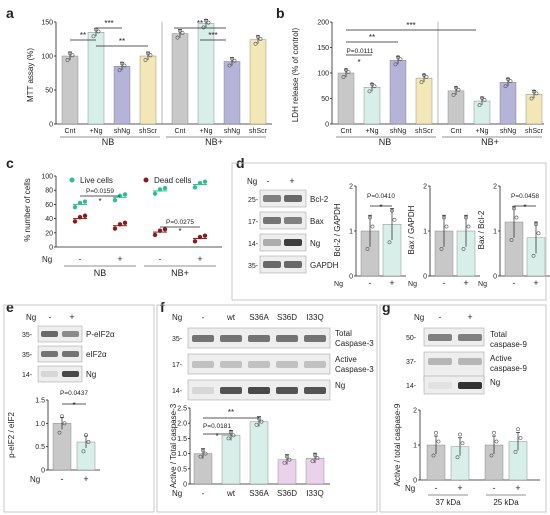  Describe the element at coordinates (287, 493) in the screenshot. I see `f-xtick-label: S36D` at that location.